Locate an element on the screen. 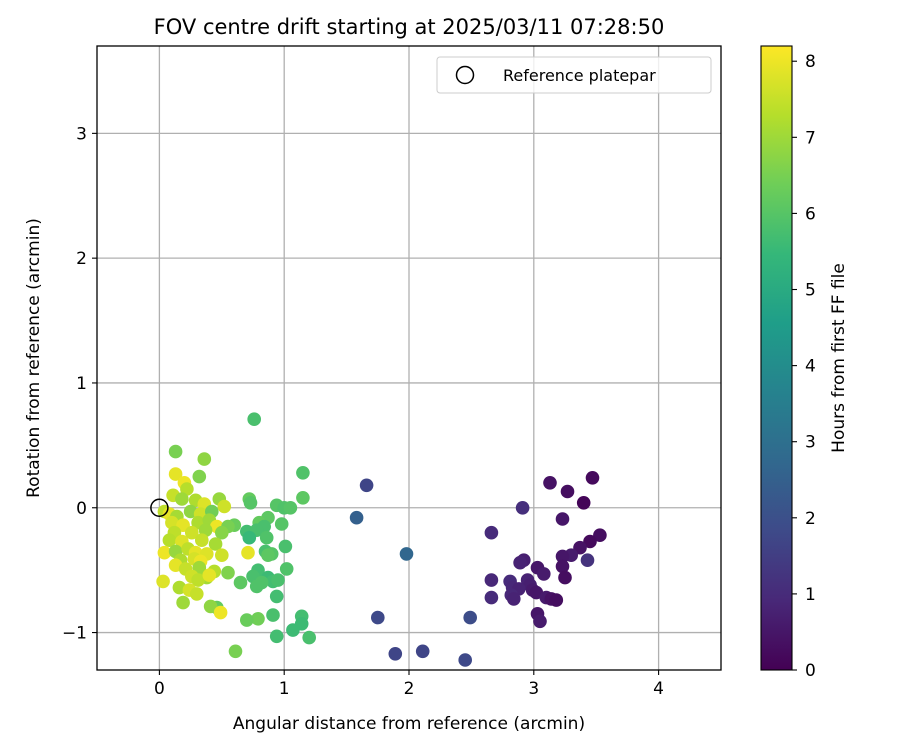  colorbar-tick-label: 3 is located at coordinates (810, 443).